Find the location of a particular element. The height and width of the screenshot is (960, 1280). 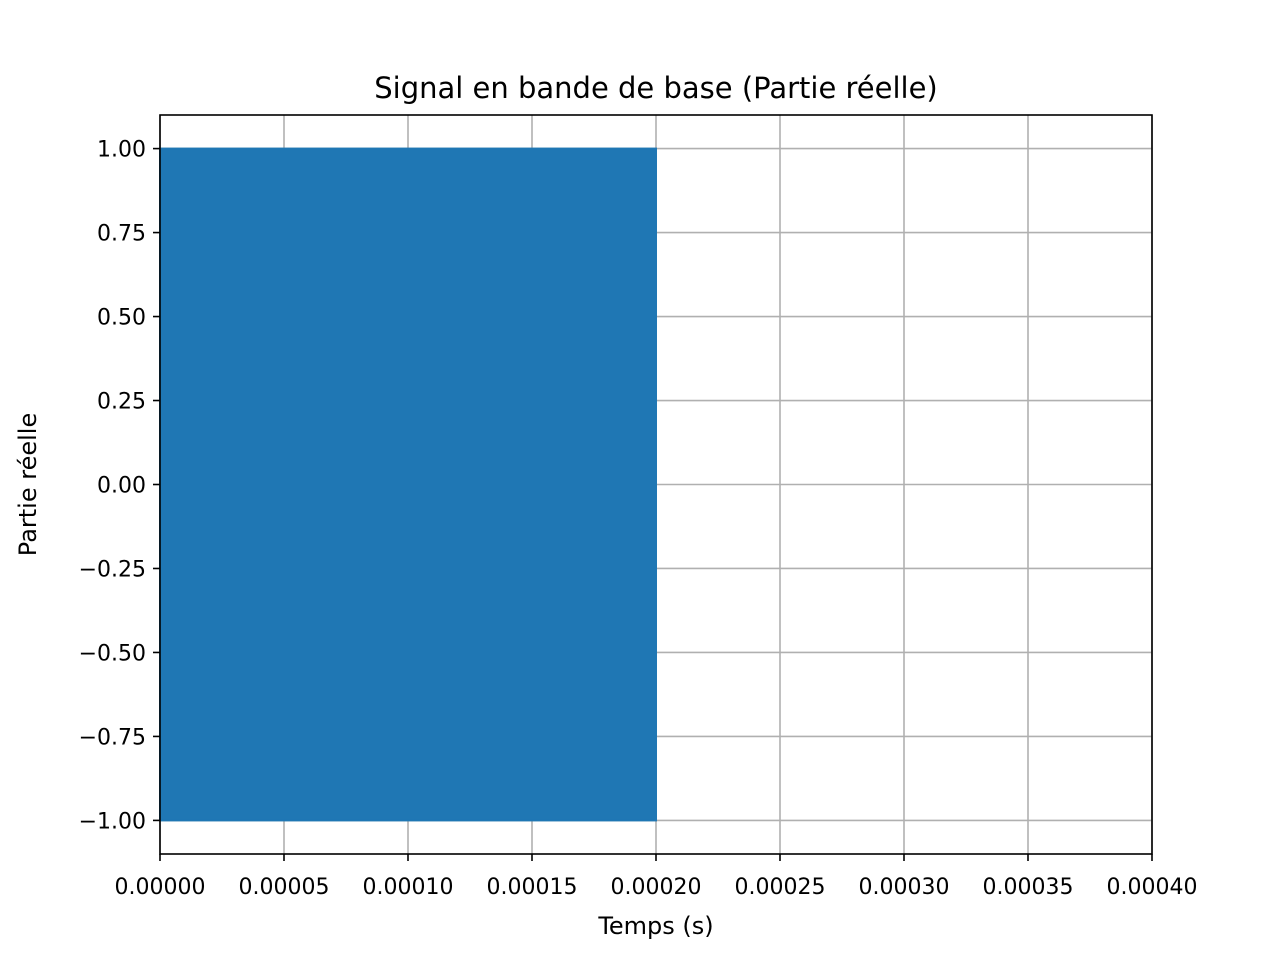

y-tick-label: 0.00 is located at coordinates (121, 486).